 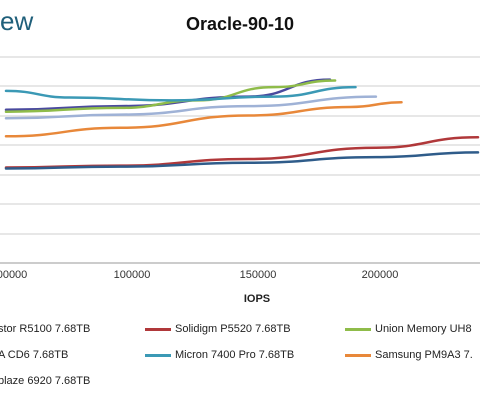 What do you see at coordinates (240, 24) in the screenshot?
I see `chart-title: Oracle-90-10` at bounding box center [240, 24].